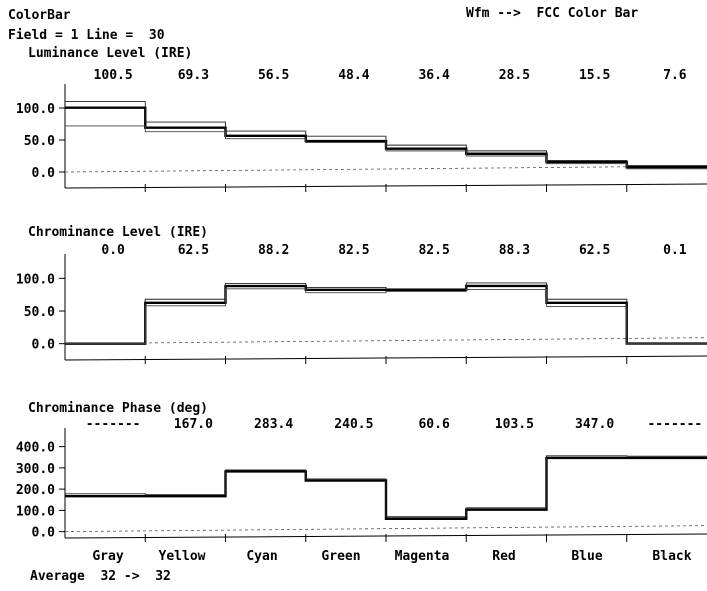 This screenshot has width=707, height=591. What do you see at coordinates (514, 75) in the screenshot?
I see `value-label: 28.5` at bounding box center [514, 75].